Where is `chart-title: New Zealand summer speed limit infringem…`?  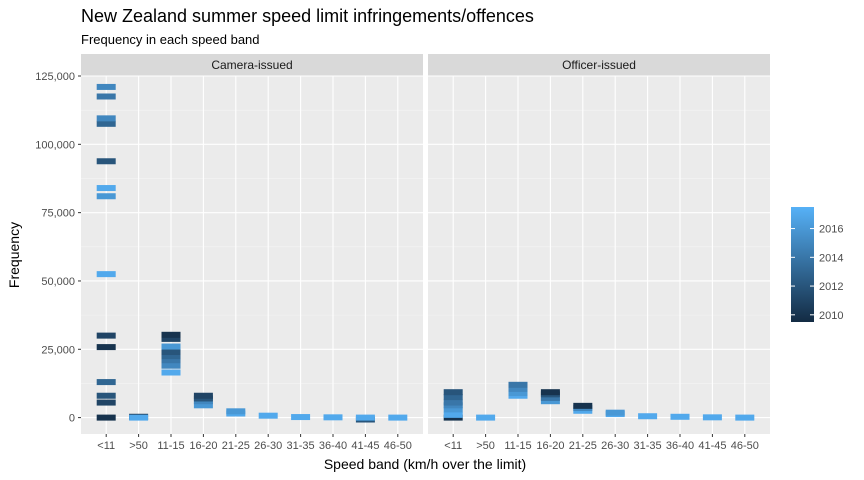 chart-title: New Zealand summer speed limit infringem… is located at coordinates (307, 16).